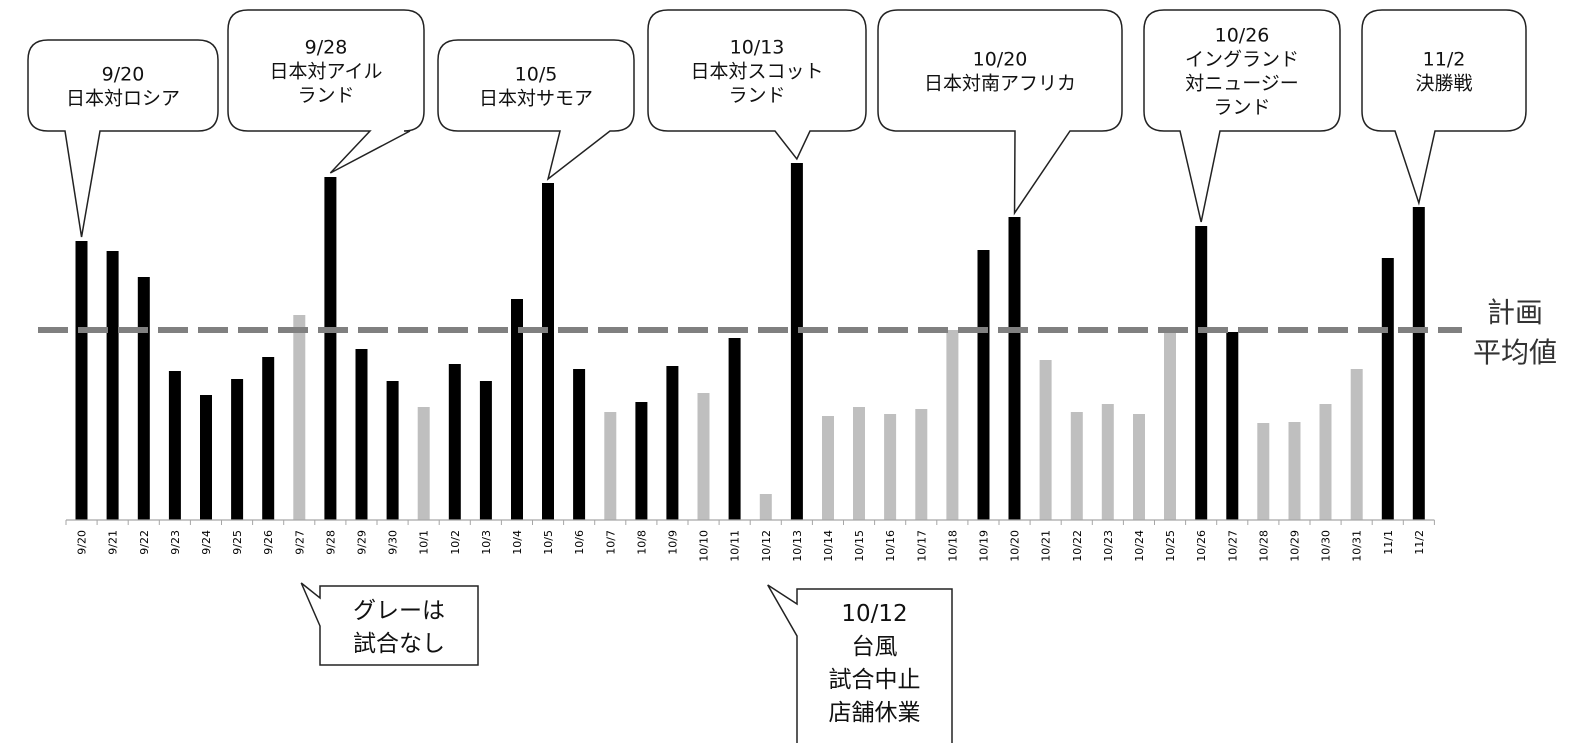  What do you see at coordinates (536, 75) in the screenshot?
I see `annotation-text: 10/5` at bounding box center [536, 75].